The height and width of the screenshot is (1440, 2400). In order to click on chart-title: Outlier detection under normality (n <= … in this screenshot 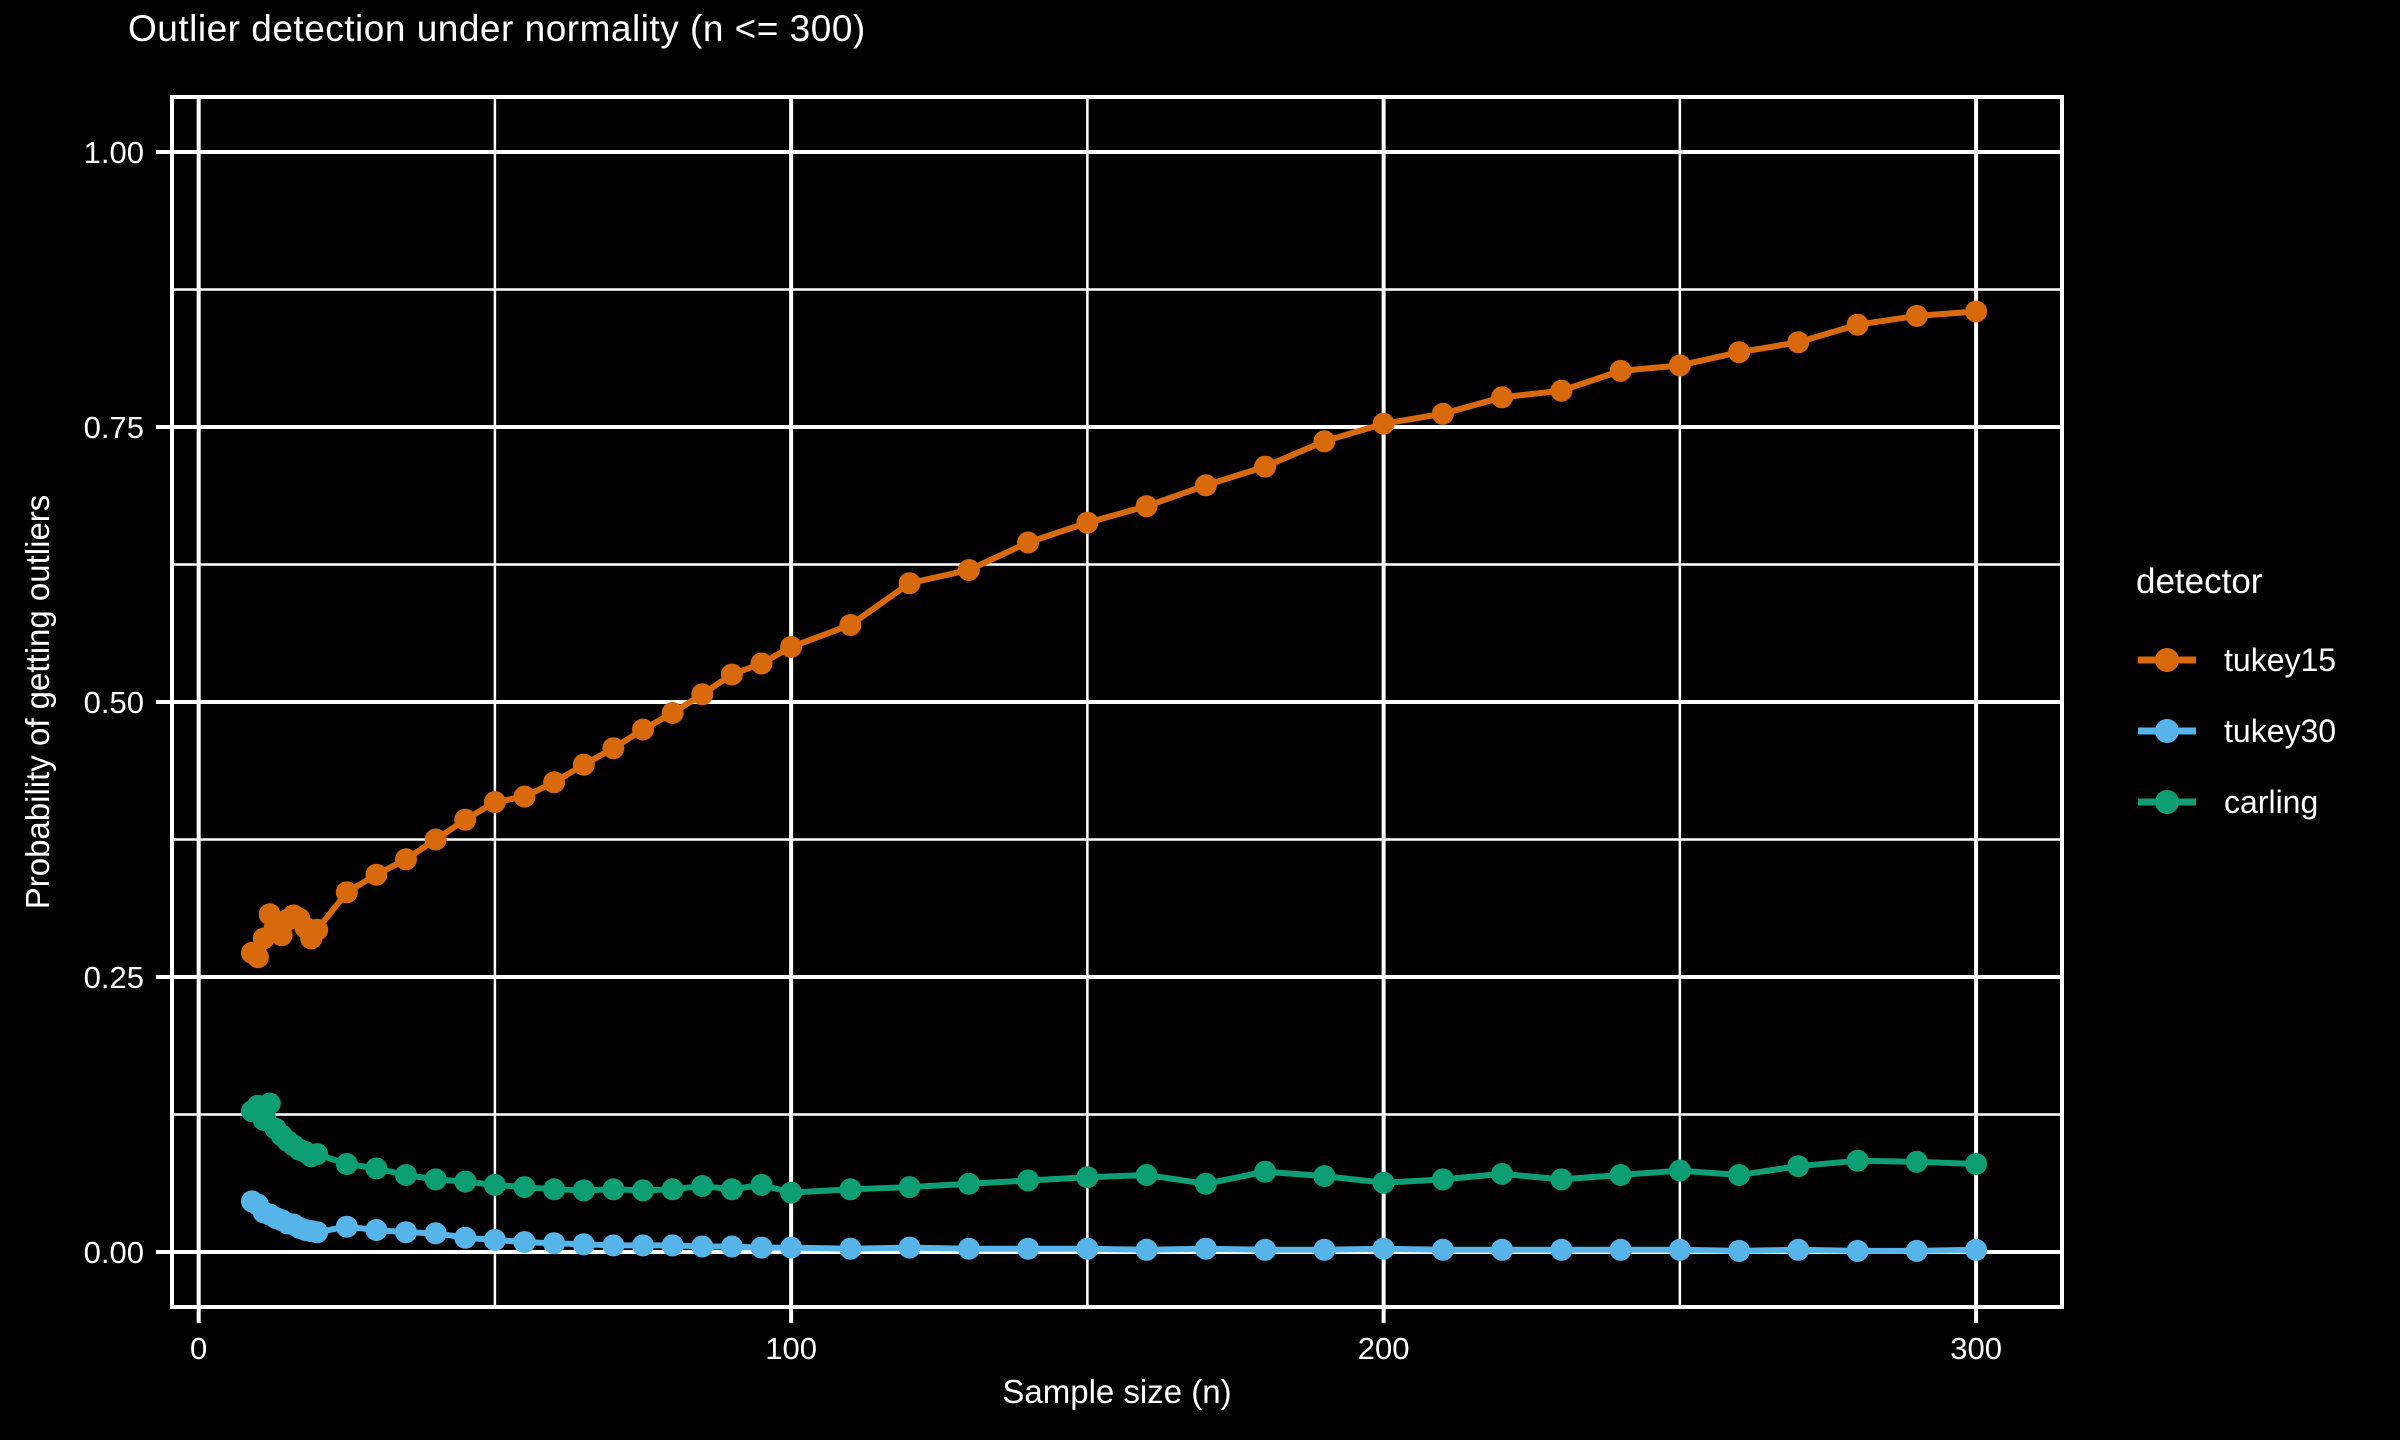, I will do `click(497, 28)`.